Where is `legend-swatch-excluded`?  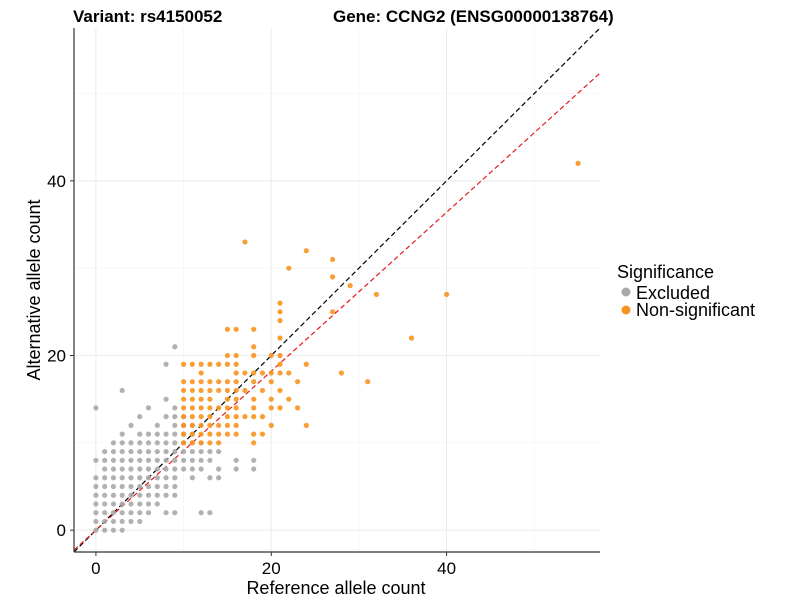
legend-swatch-excluded is located at coordinates (626, 292).